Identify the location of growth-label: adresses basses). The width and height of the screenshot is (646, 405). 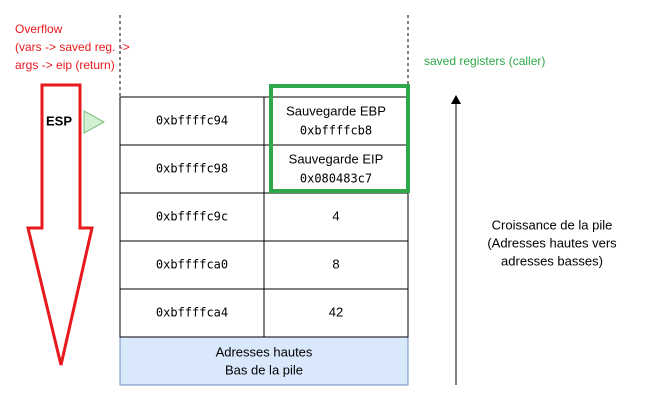
(552, 260).